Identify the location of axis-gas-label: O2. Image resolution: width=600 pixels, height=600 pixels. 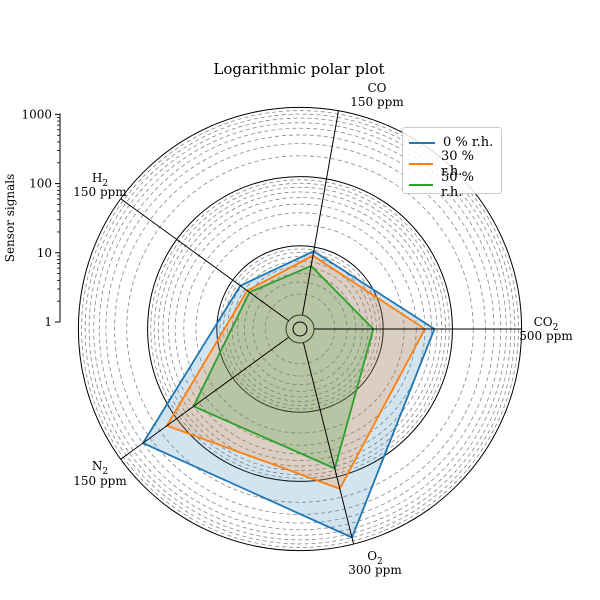
(375, 558).